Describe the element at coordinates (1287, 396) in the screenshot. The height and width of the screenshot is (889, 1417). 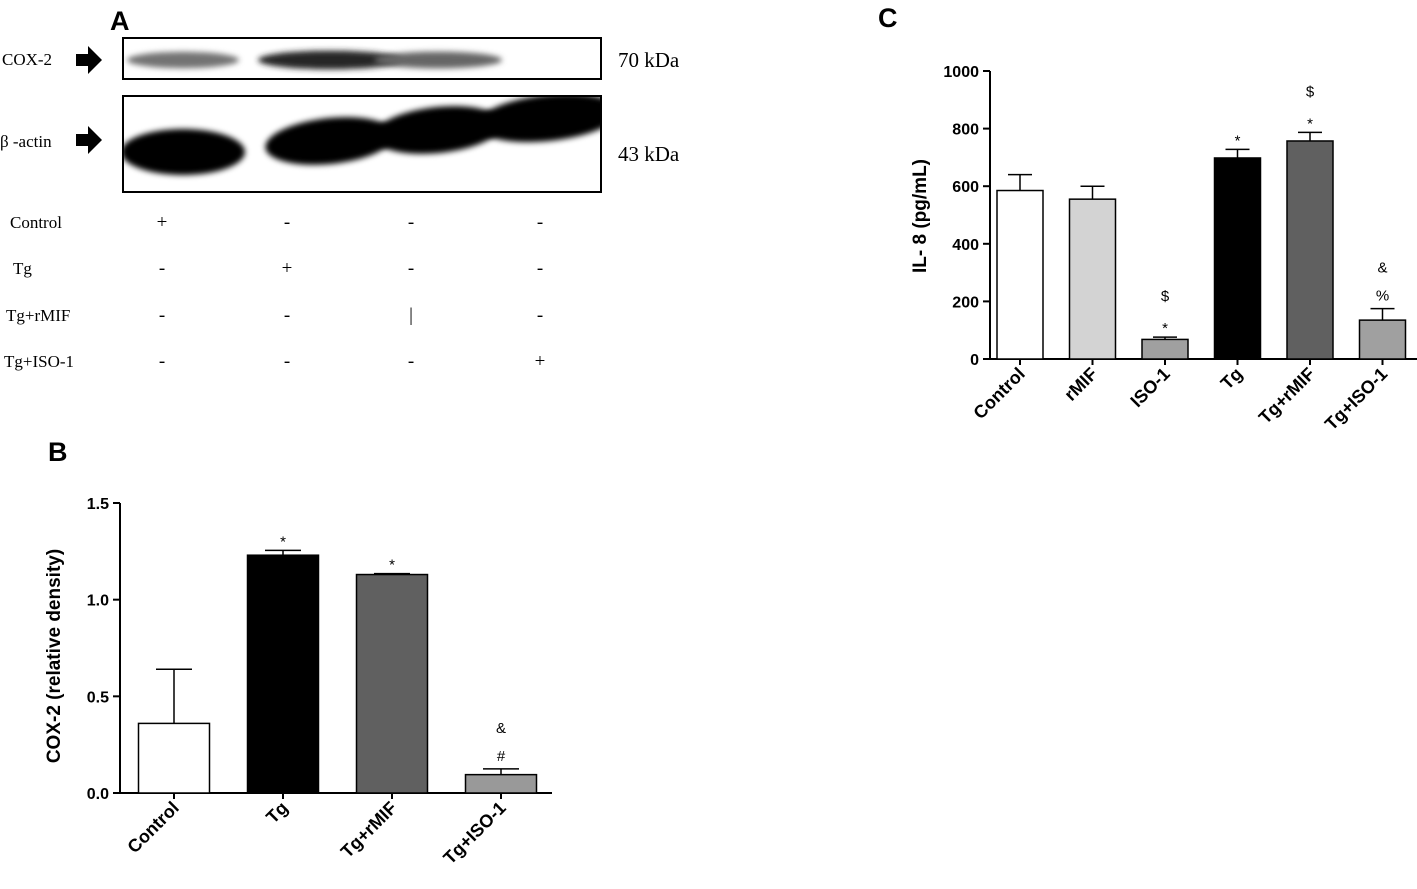
I see `chart-c-xtick-label-tg-rmif: Tg+rMIF` at that location.